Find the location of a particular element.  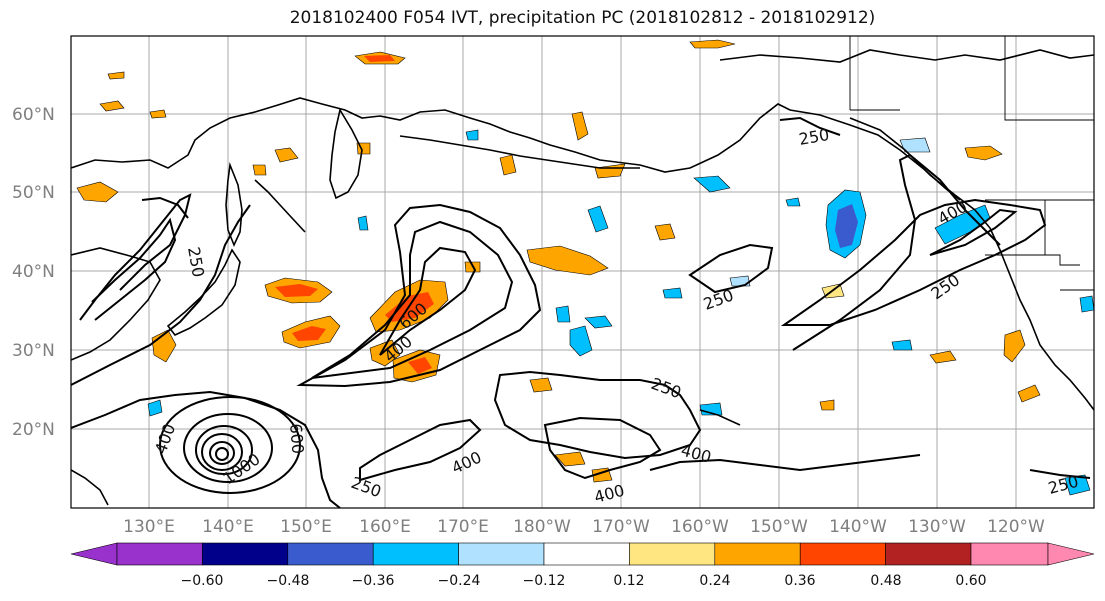

lon-label: 120°W is located at coordinates (1016, 527).